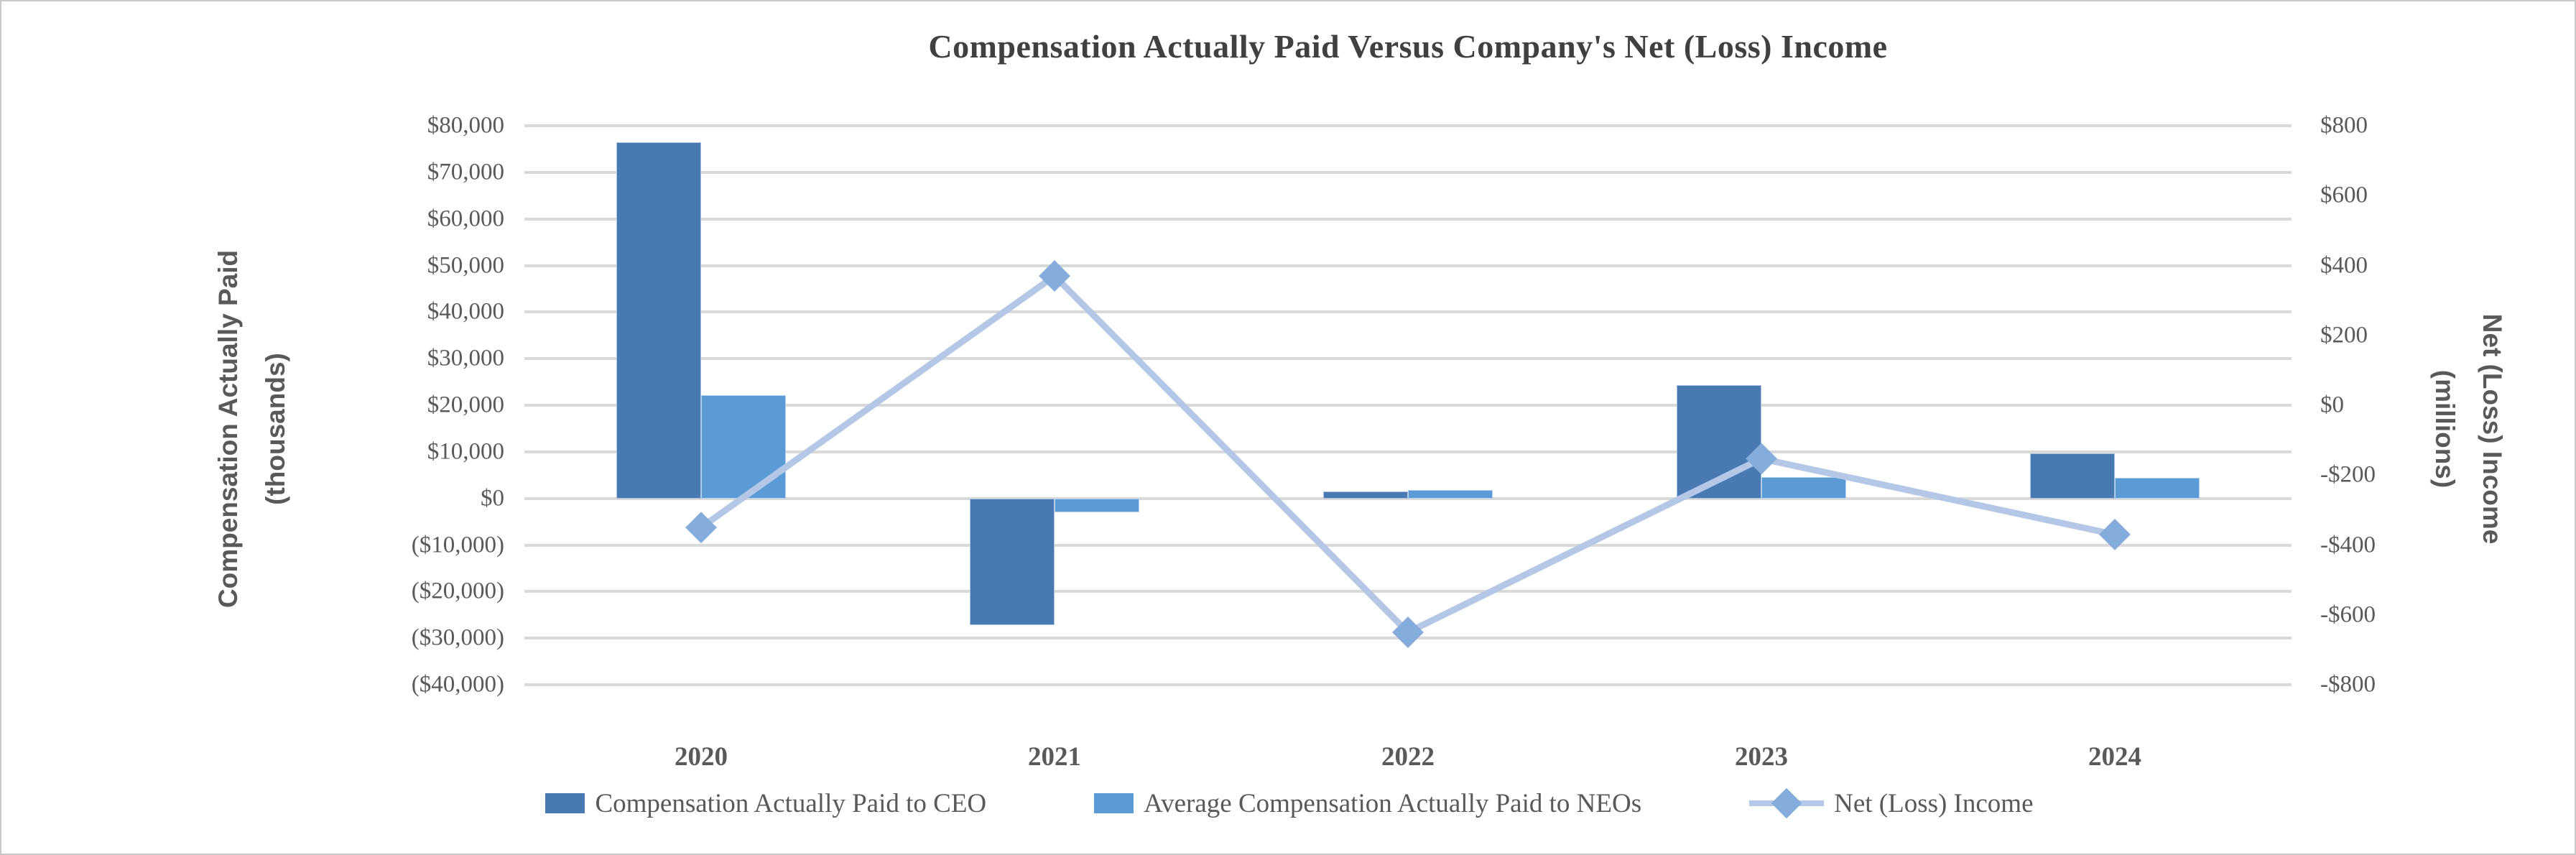 Image resolution: width=2576 pixels, height=855 pixels. I want to click on x-axis-label-2022: 2022, so click(1408, 757).